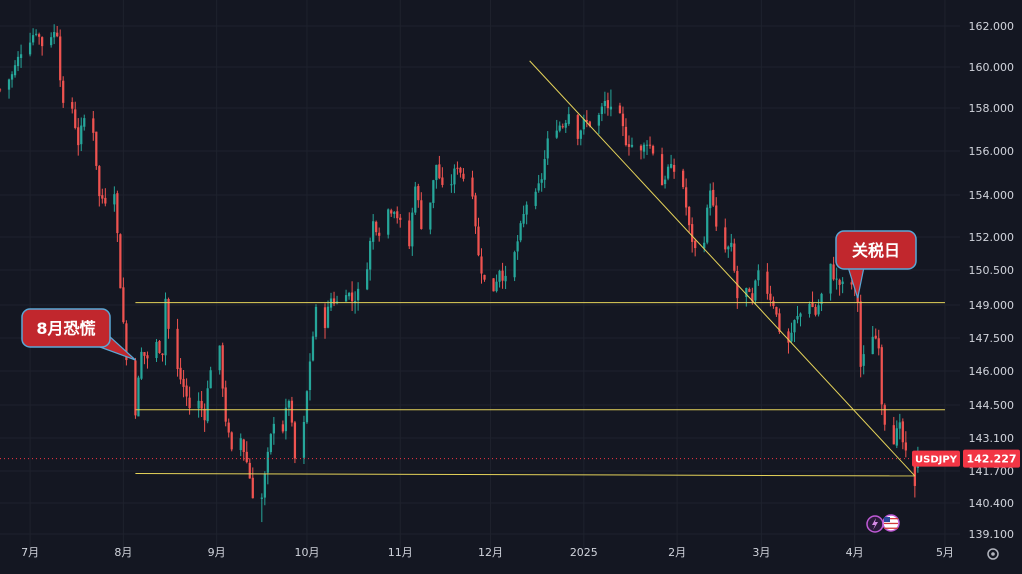  Describe the element at coordinates (761, 552) in the screenshot. I see `x-tick-label: 3月` at that location.